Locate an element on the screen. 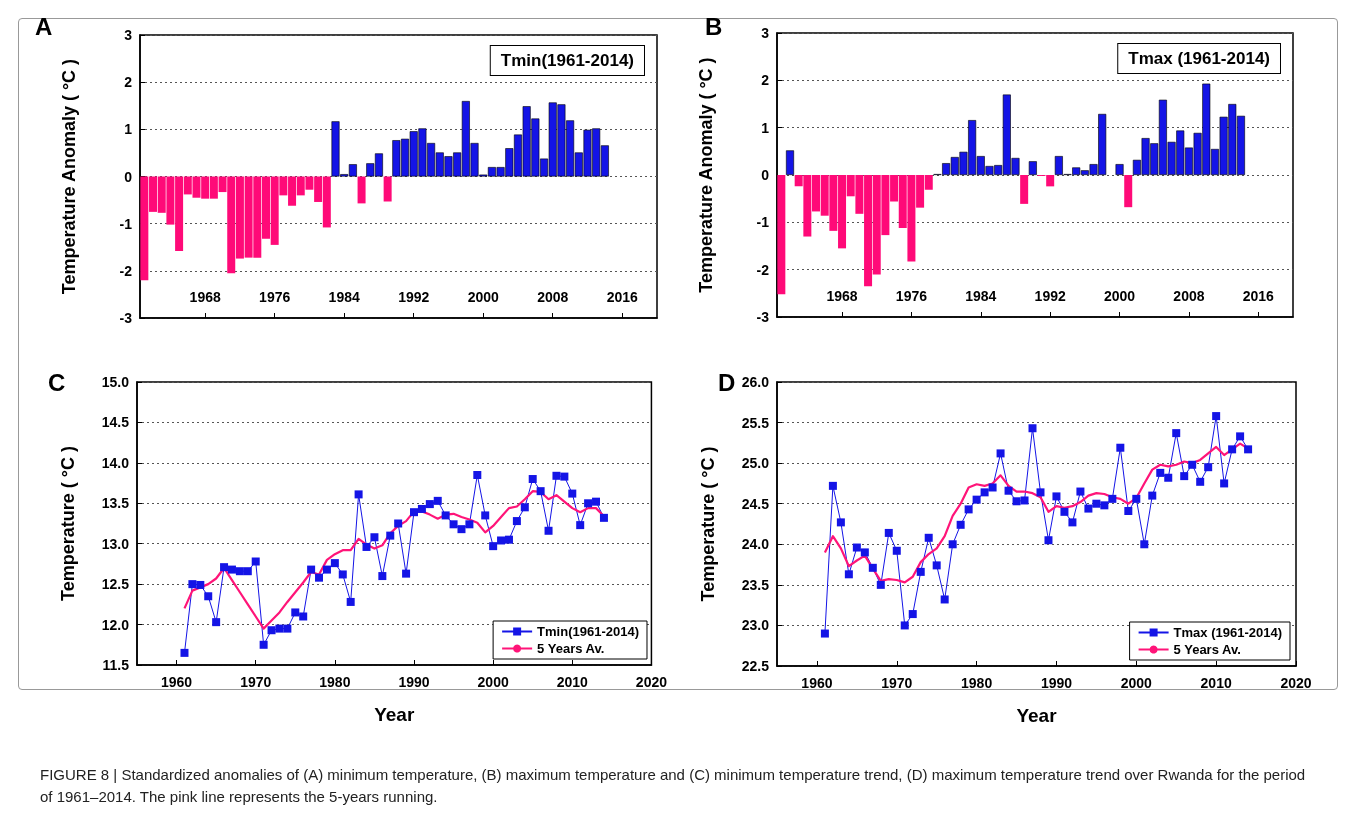  y-tick-label: 24.5 is located at coordinates (755, 503).